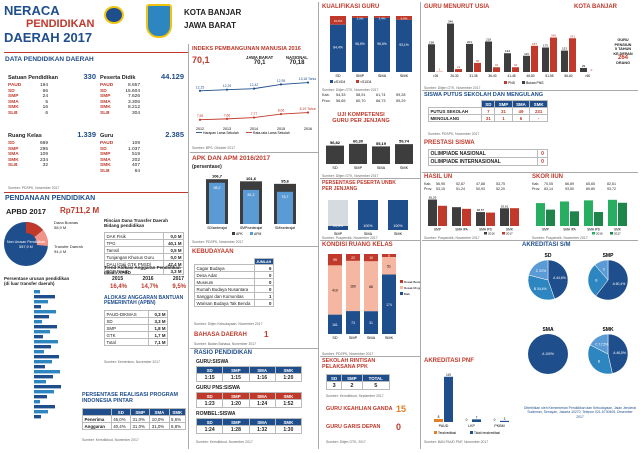 Image resolution: width=640 pixels, height=453 pixels. What do you see at coordinates (134, 236) in the screenshot?
I see `table-key: DAK Fisik` at bounding box center [134, 236].